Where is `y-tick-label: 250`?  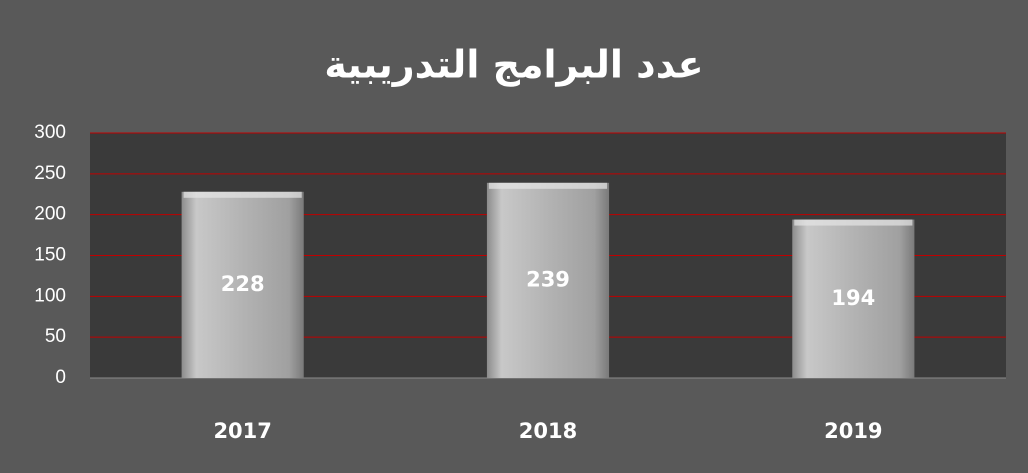
y-tick-label: 250 is located at coordinates (50, 173).